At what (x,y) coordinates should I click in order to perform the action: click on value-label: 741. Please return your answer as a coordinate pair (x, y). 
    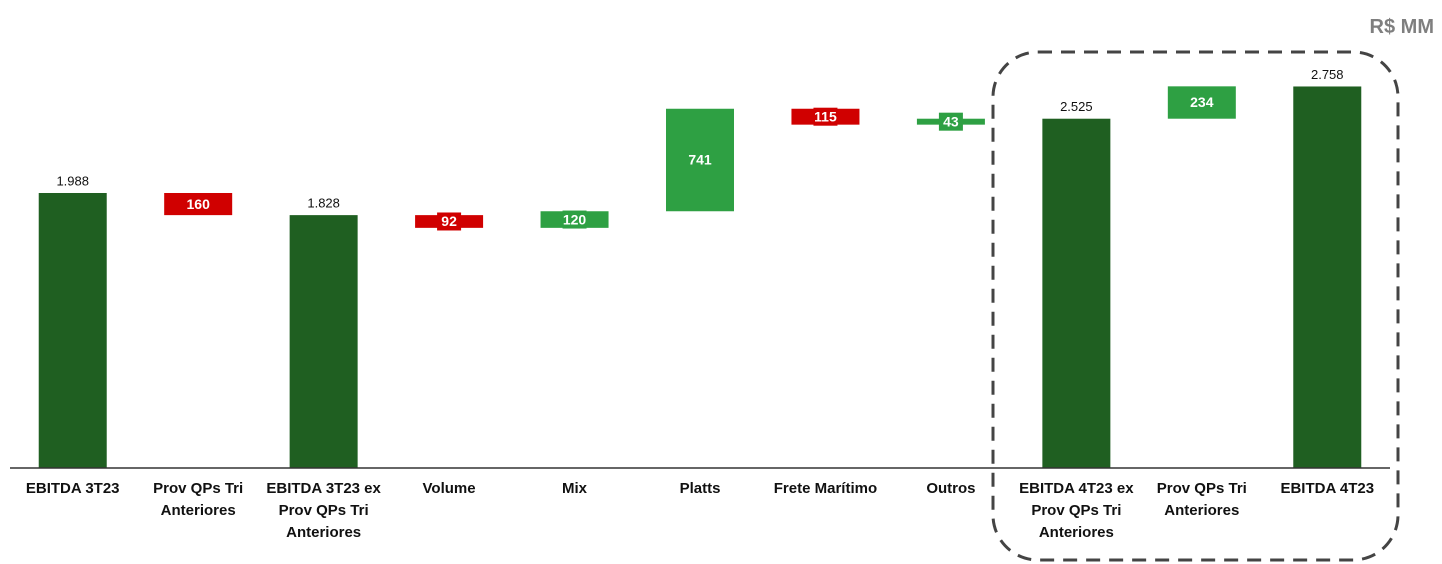
    Looking at the image, I should click on (700, 160).